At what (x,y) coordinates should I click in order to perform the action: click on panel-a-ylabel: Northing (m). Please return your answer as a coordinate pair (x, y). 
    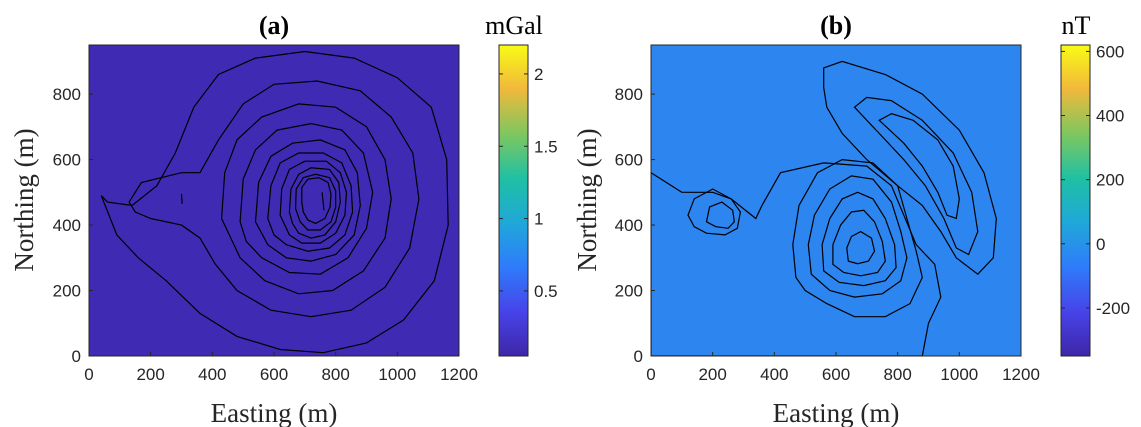
    Looking at the image, I should click on (24, 199).